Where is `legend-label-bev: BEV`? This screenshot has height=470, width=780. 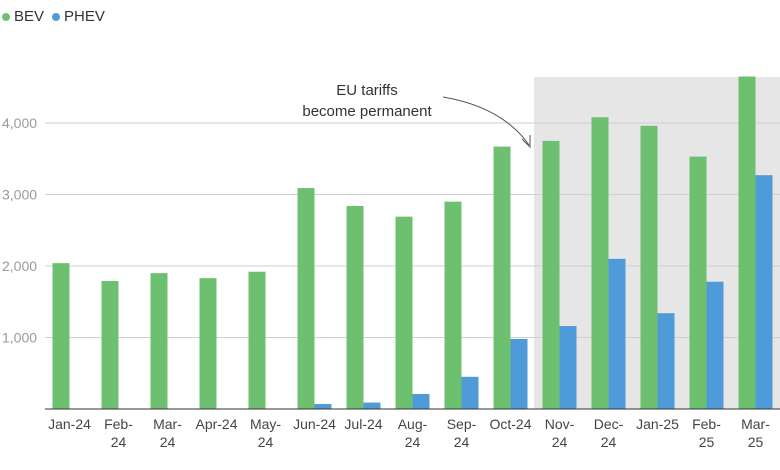 legend-label-bev: BEV is located at coordinates (29, 16).